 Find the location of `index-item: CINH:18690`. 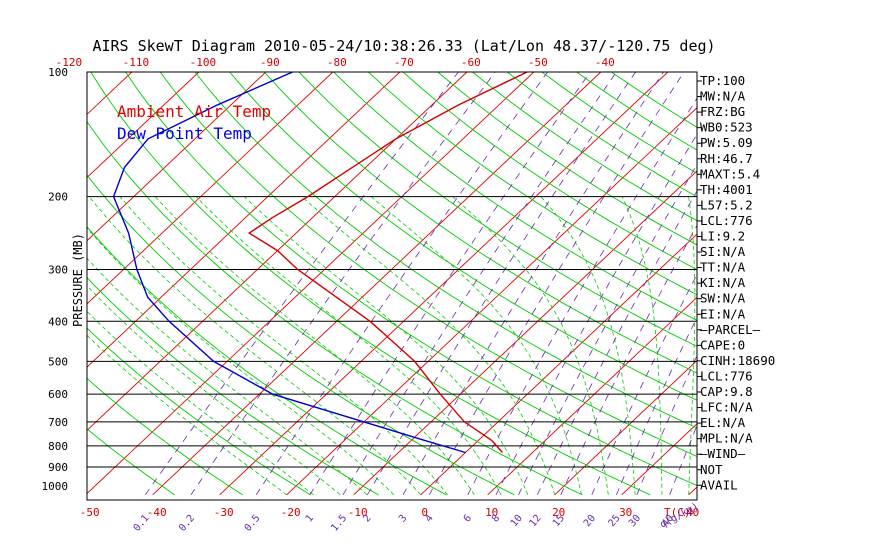

index-item: CINH:18690 is located at coordinates (737, 360).